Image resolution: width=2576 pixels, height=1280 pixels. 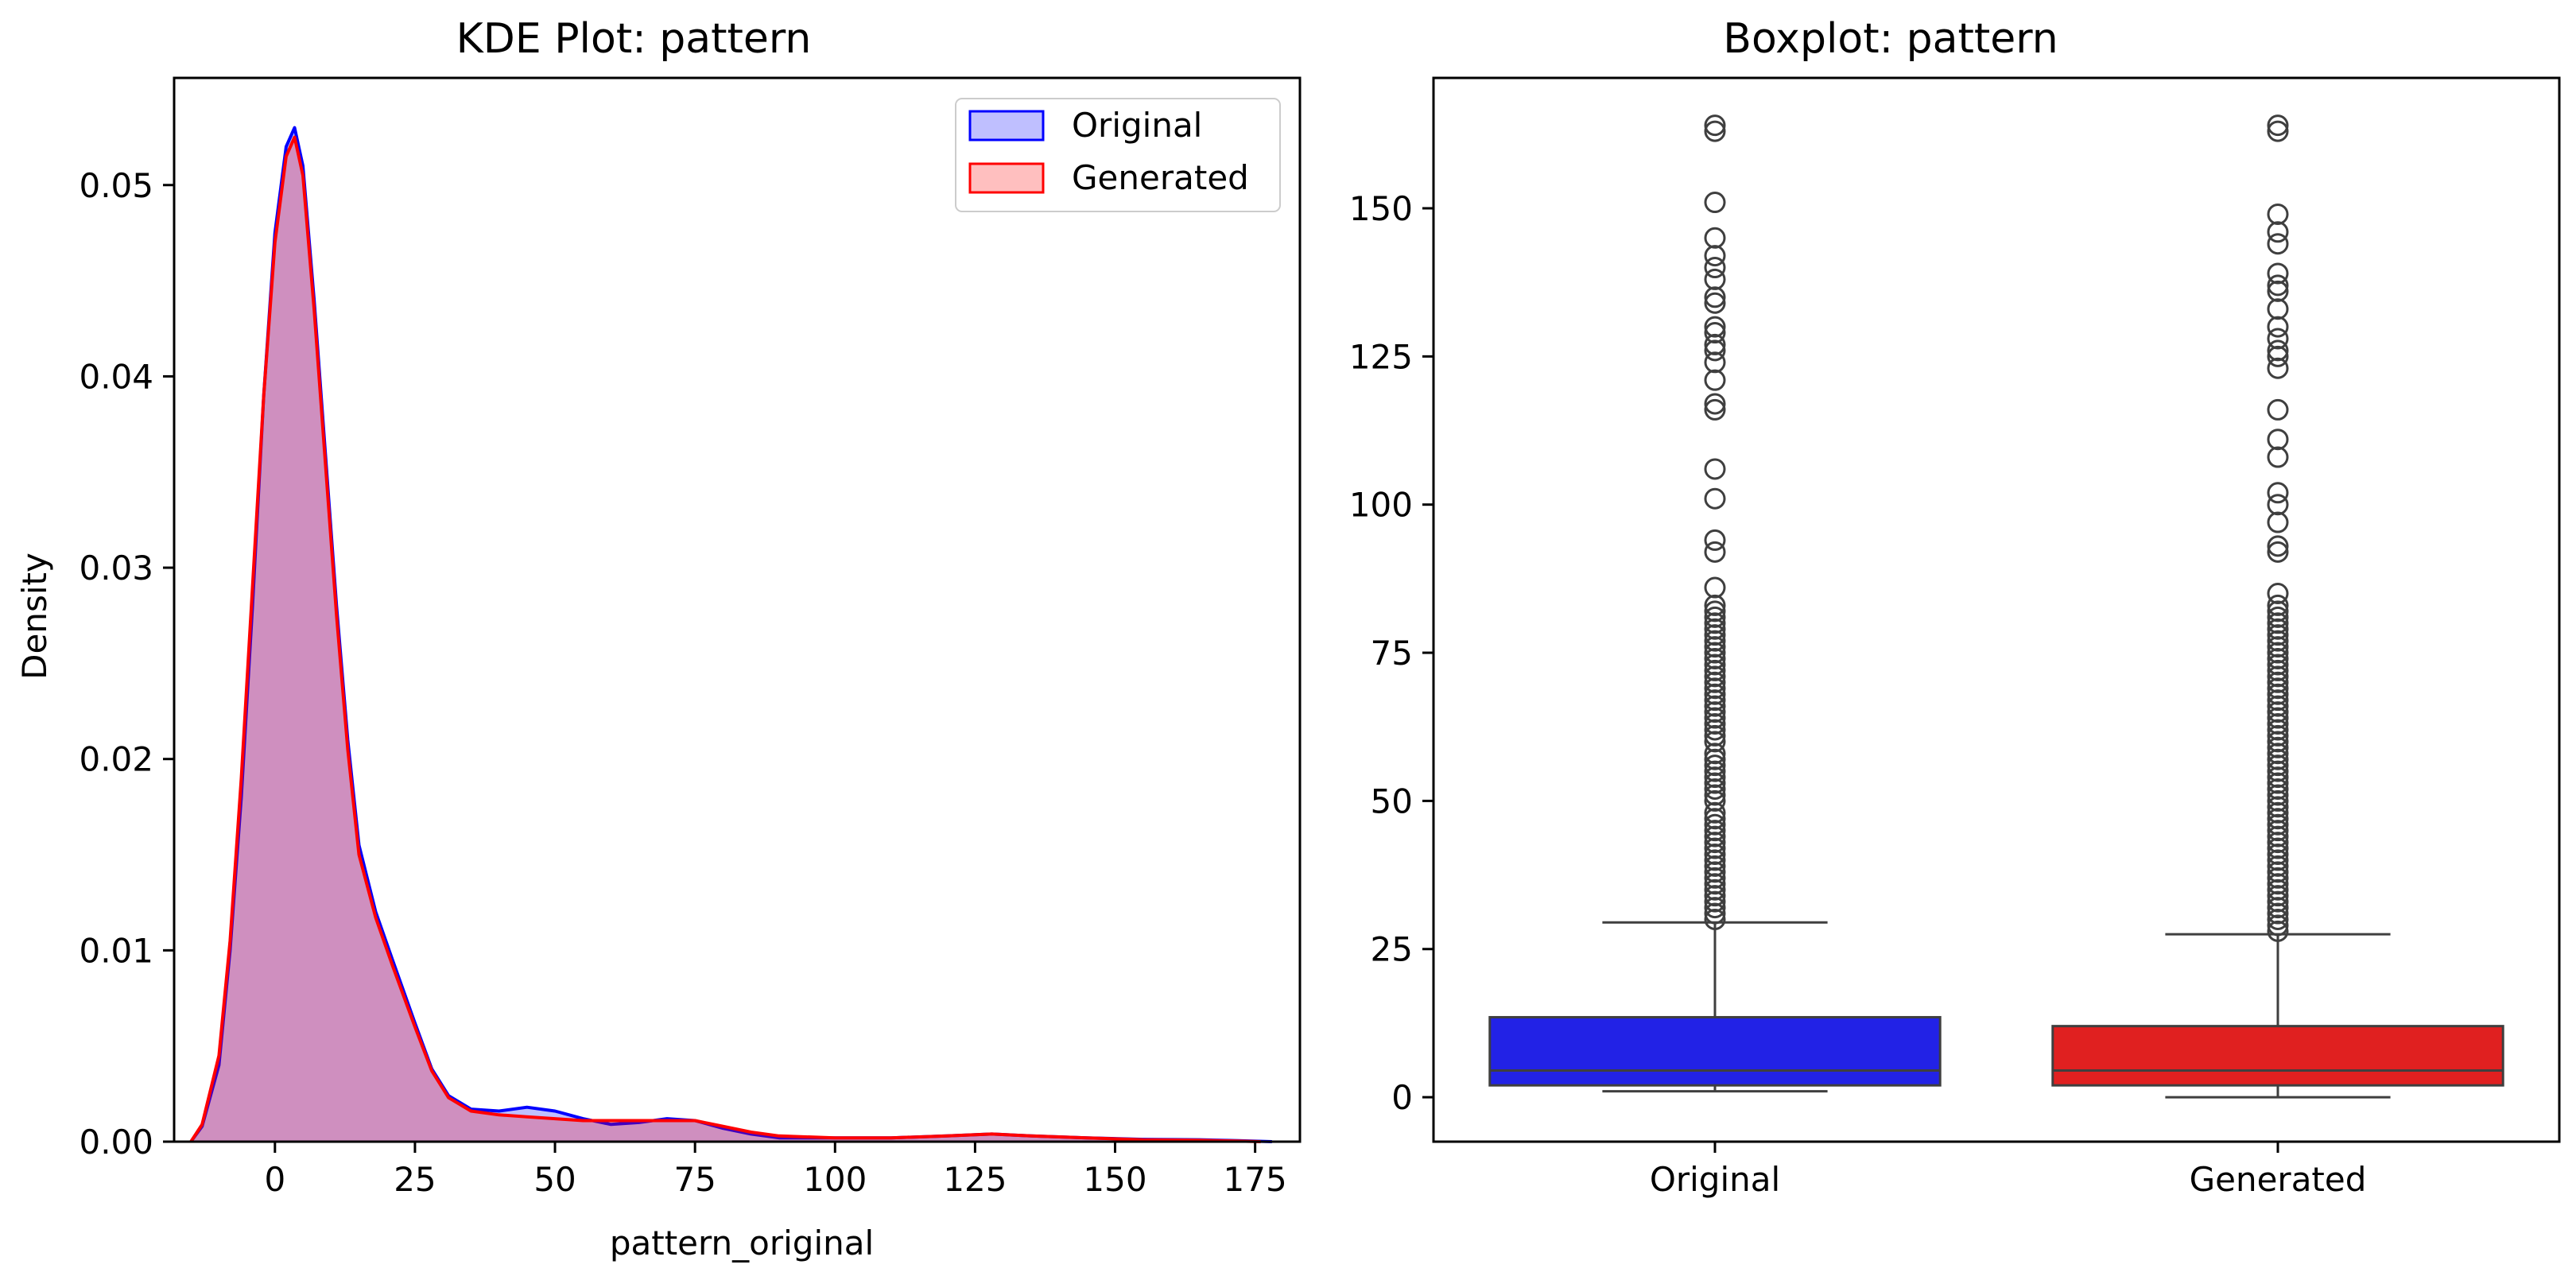 I want to click on box-y-ticks: 0 25 50 75 100 125 150, so click(x=1391, y=653).